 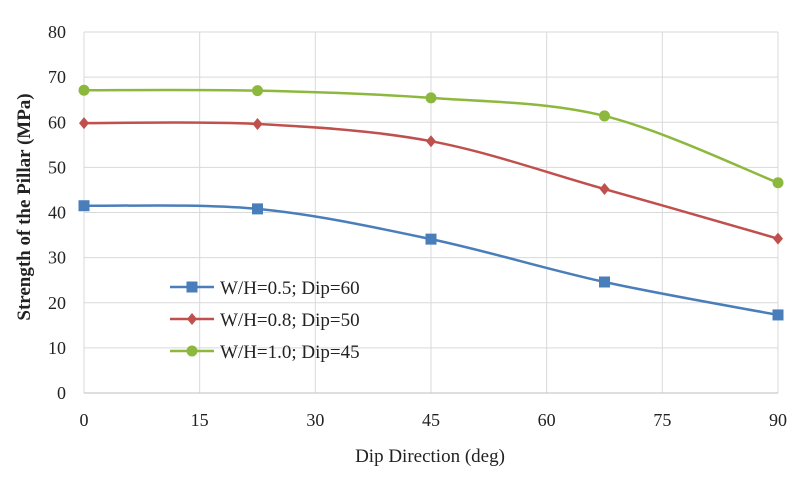 What do you see at coordinates (290, 320) in the screenshot?
I see `legend-label: W/H=0.8; Dip=50` at bounding box center [290, 320].